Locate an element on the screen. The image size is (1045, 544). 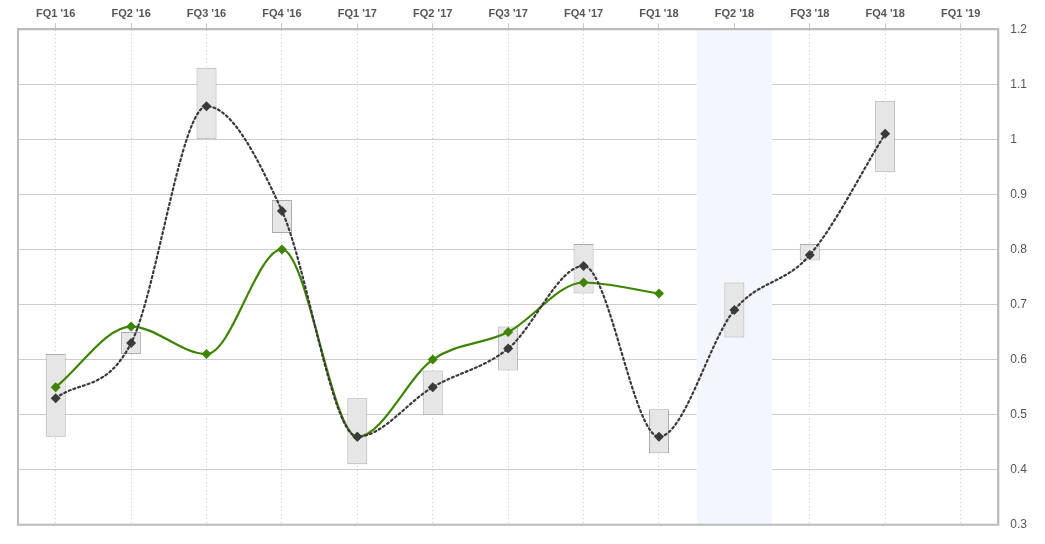
y-tick-label: 1.1 is located at coordinates (1019, 83).